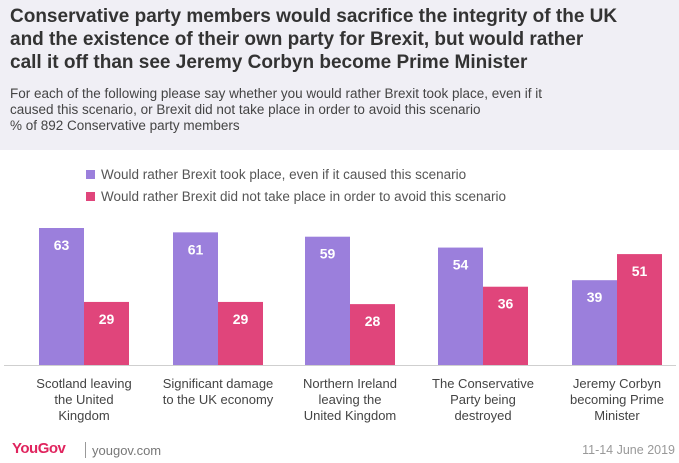 The height and width of the screenshot is (463, 679). I want to click on category-label-the-conservative-party-being-destroyed: The Conservative Party being destroyed, so click(483, 400).